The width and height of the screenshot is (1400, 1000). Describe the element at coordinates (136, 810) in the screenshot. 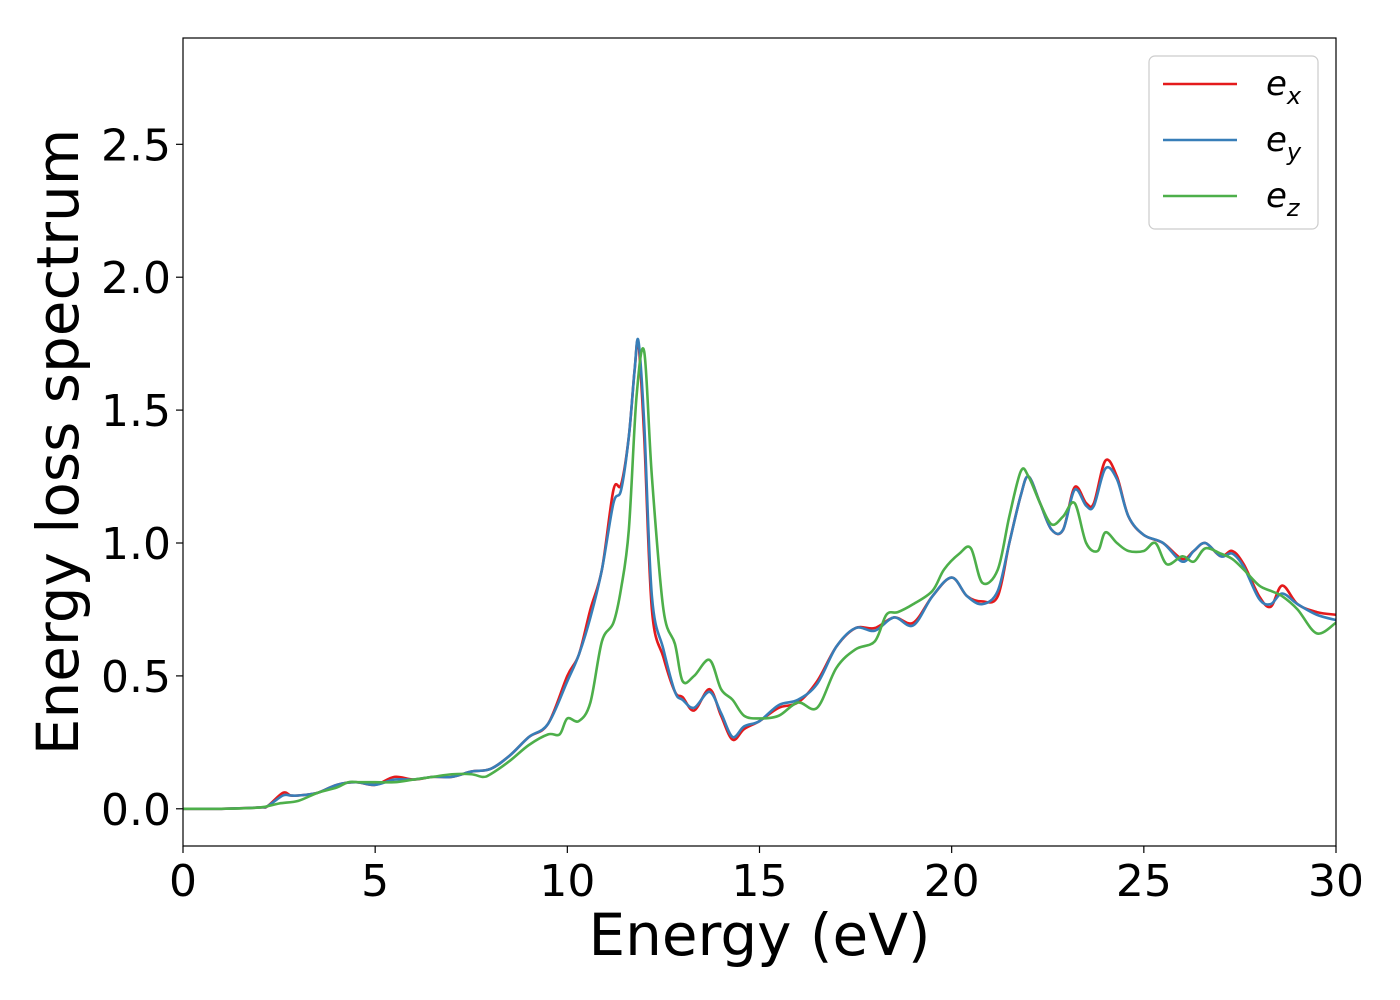

I see `y-tick-label: 0.0` at that location.